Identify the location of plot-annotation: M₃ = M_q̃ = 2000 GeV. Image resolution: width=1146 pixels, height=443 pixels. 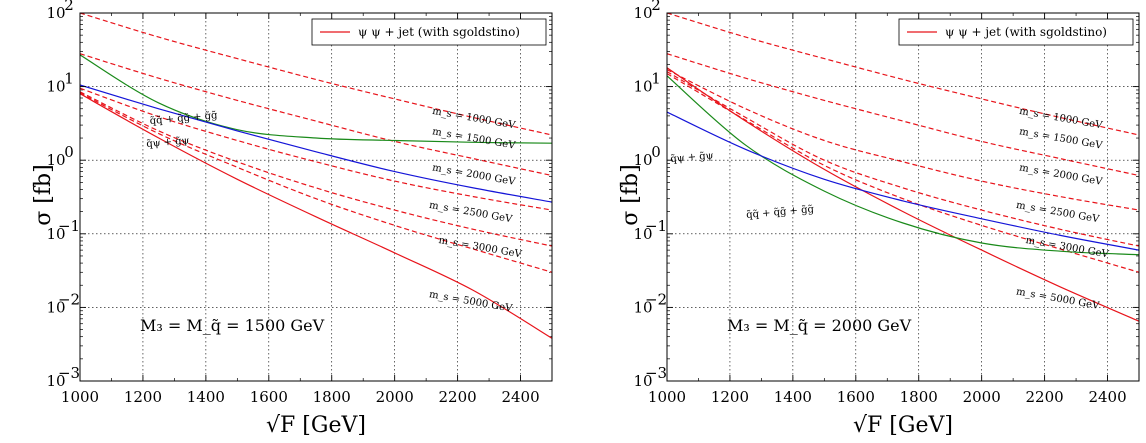
(819, 325).